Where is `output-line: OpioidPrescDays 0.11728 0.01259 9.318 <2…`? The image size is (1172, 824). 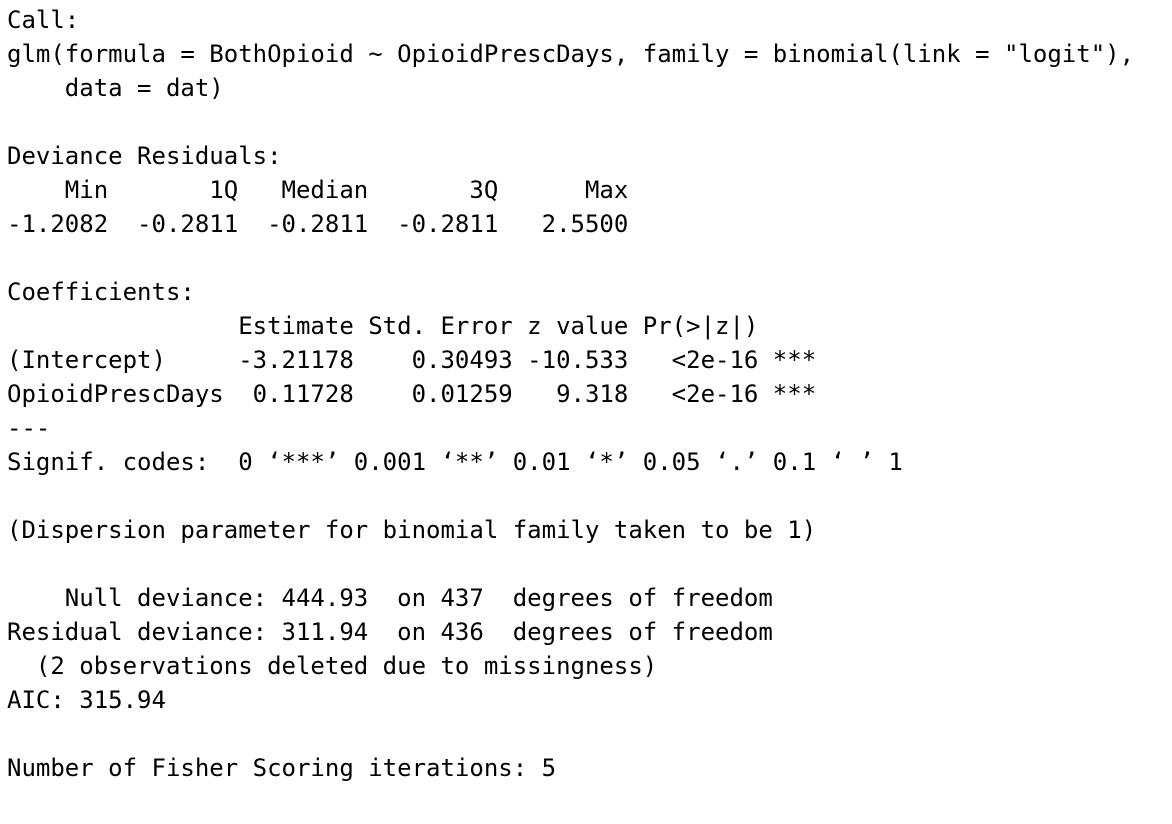 output-line: OpioidPrescDays 0.11728 0.01259 9.318 <2… is located at coordinates (412, 394).